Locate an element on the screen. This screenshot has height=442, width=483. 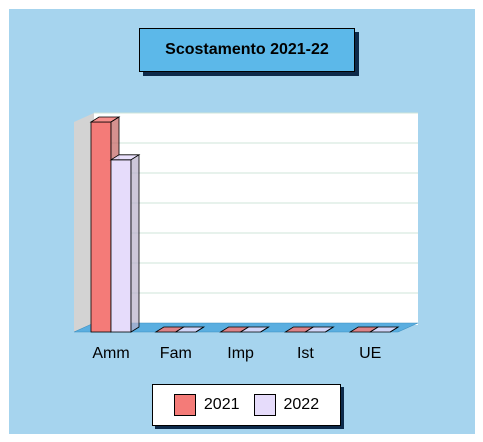
chart-title: Scostamento 2021-22 is located at coordinates (247, 49).